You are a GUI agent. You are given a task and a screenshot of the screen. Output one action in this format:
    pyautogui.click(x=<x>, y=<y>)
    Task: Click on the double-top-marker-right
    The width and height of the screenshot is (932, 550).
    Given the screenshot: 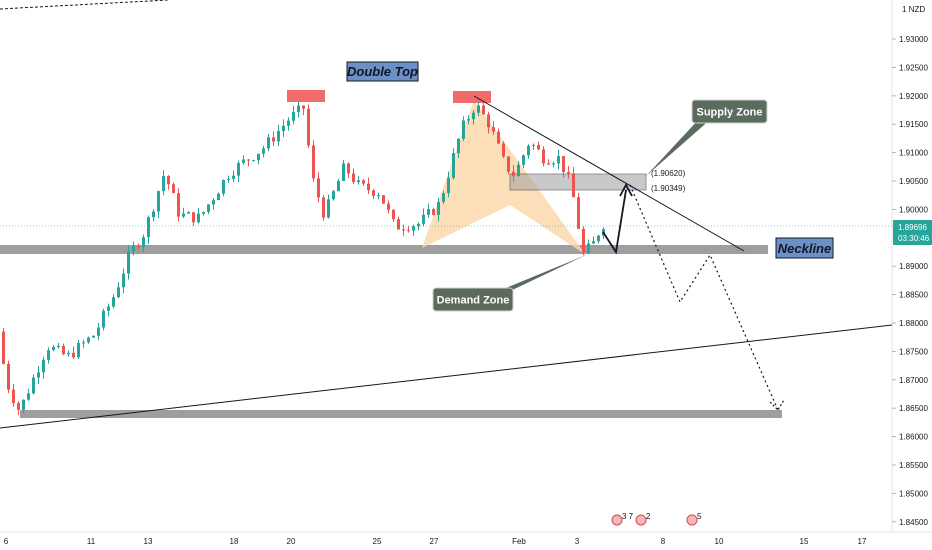 What is the action you would take?
    pyautogui.click(x=472, y=97)
    